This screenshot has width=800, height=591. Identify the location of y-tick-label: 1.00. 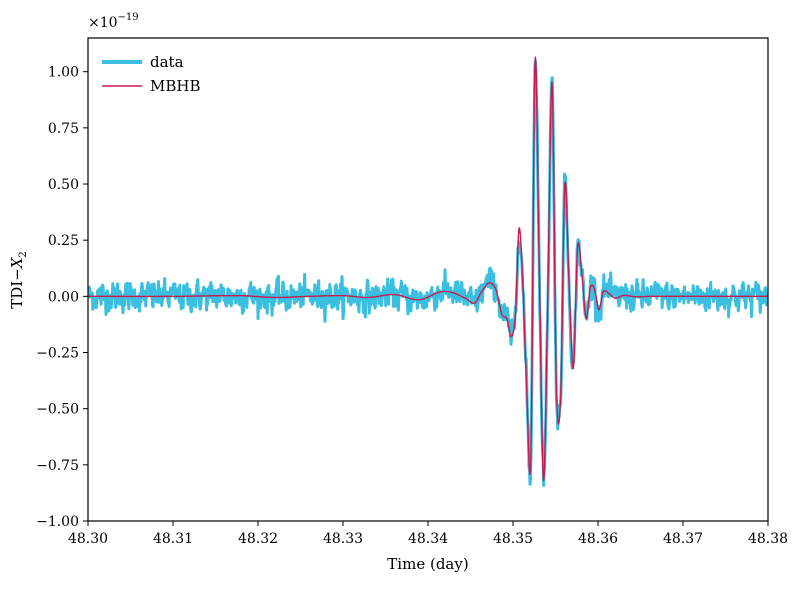
(63, 73).